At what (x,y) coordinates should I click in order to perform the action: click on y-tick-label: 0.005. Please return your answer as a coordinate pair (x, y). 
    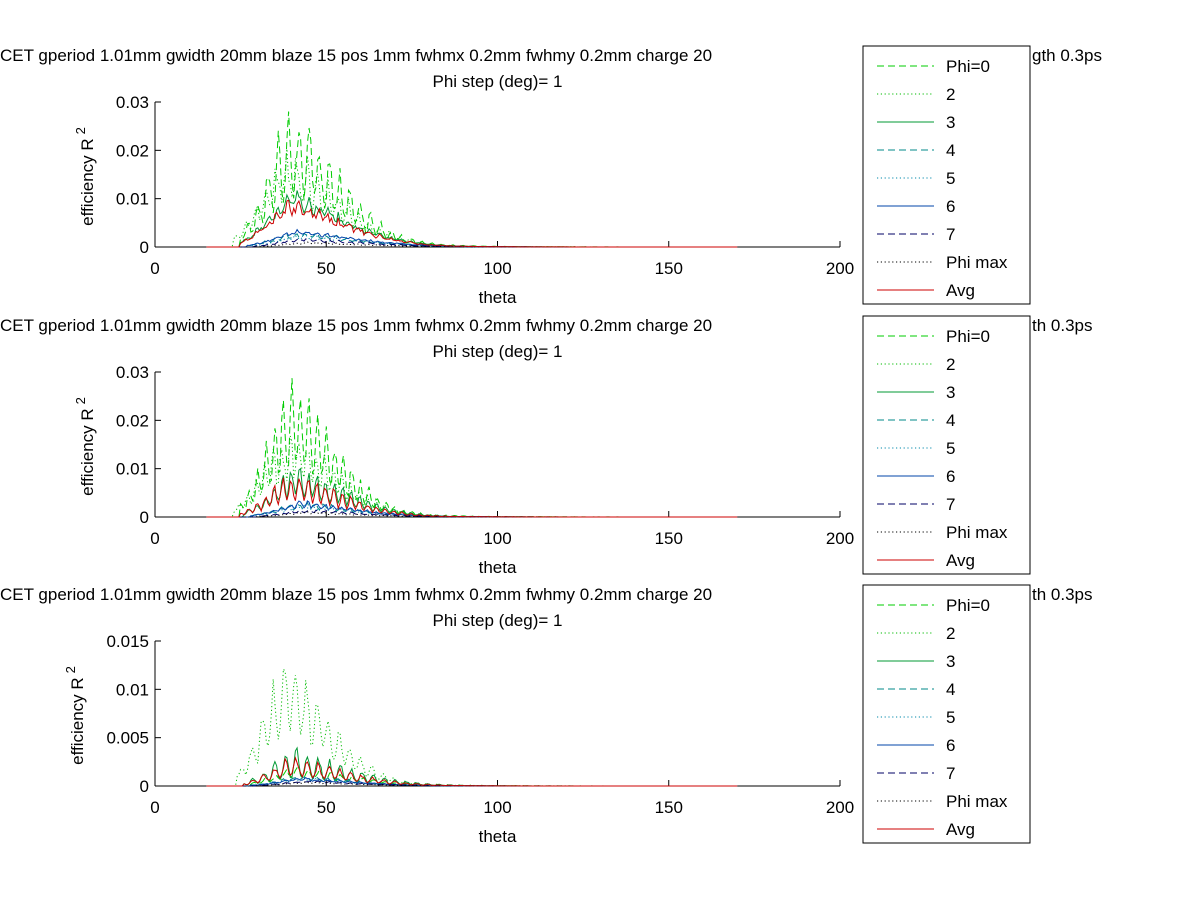
    Looking at the image, I should click on (127, 738).